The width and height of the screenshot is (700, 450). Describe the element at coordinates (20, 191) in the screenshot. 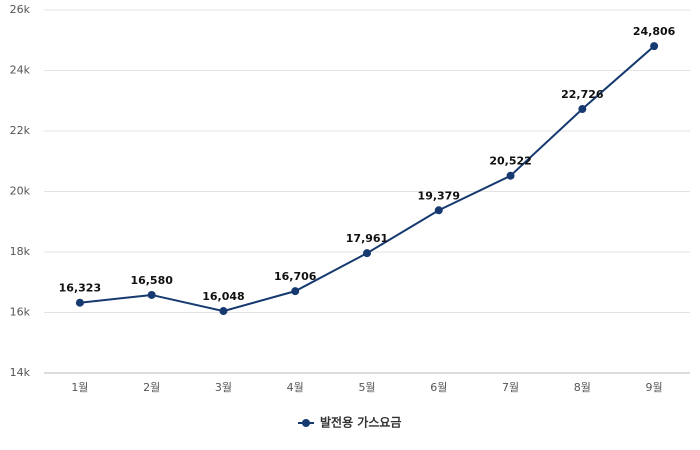

I see `y-tick-label: 20k` at that location.